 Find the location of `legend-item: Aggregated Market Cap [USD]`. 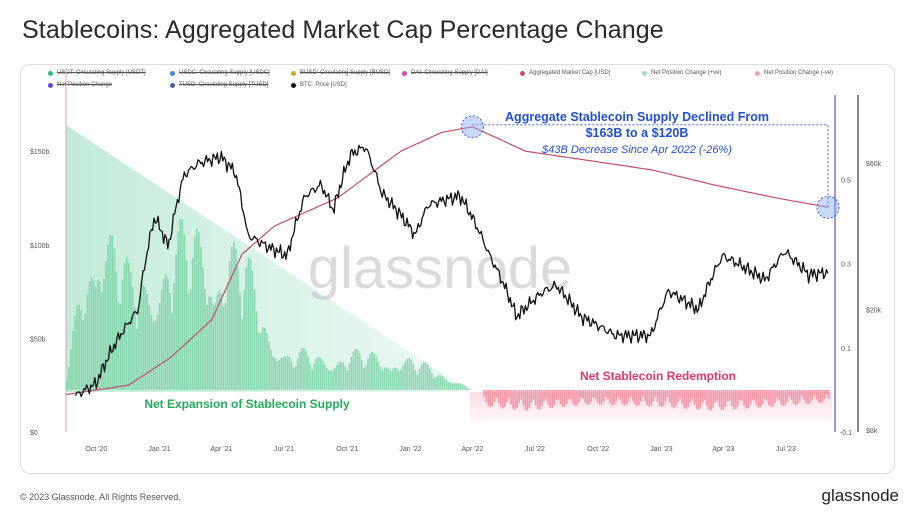

legend-item: Aggregated Market Cap [USD] is located at coordinates (565, 73).